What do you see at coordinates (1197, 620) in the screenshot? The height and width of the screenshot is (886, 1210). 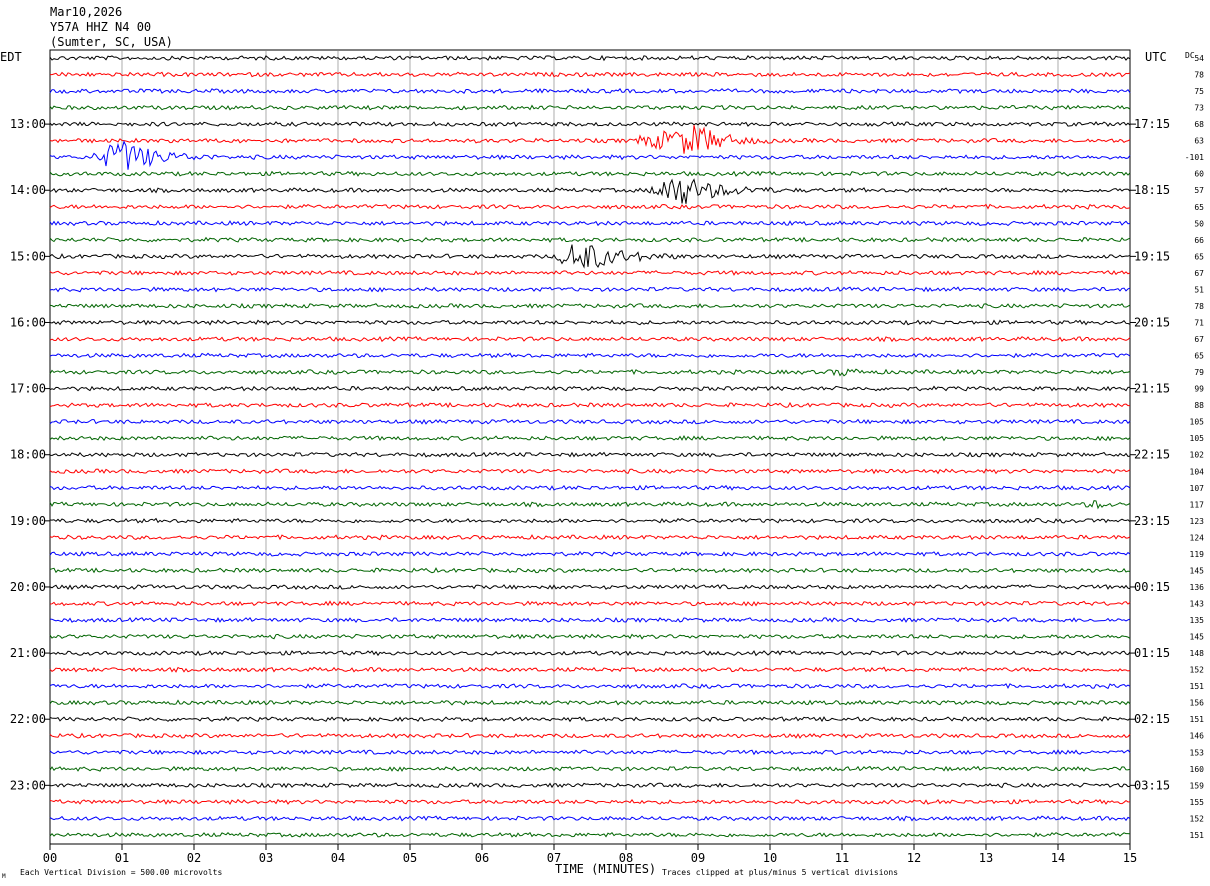 I see `dc-offset-value: 135` at bounding box center [1197, 620].